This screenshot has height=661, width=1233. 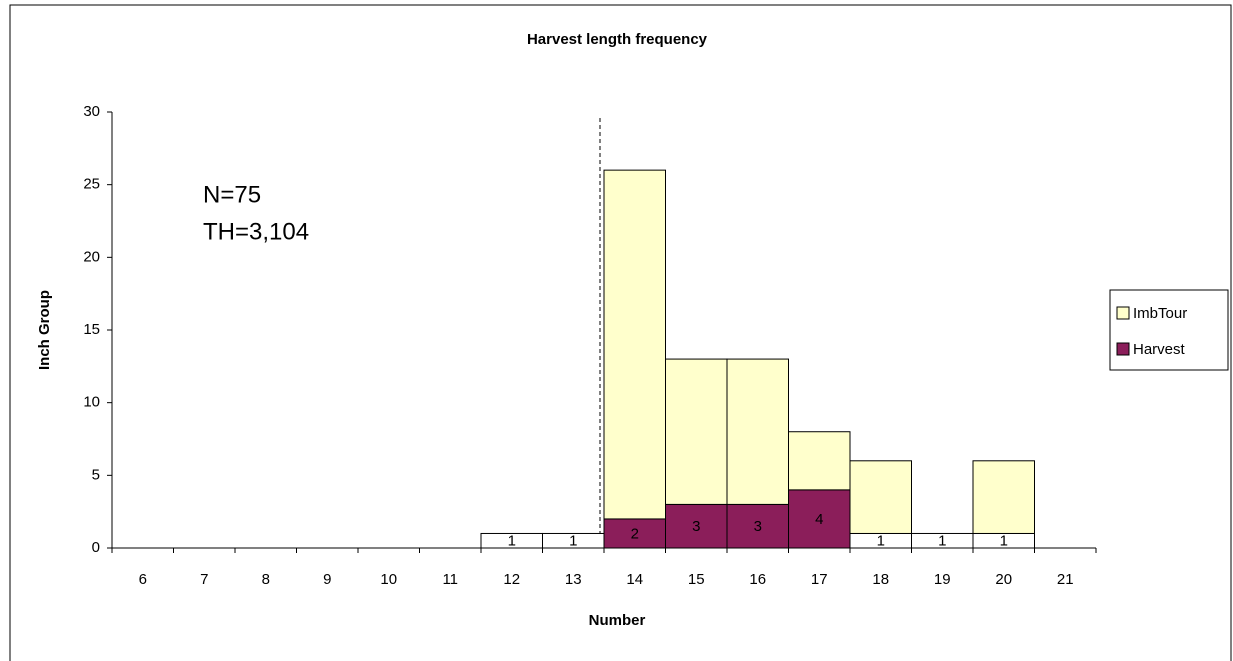 I want to click on y-tick-label: 10, so click(x=91, y=402).